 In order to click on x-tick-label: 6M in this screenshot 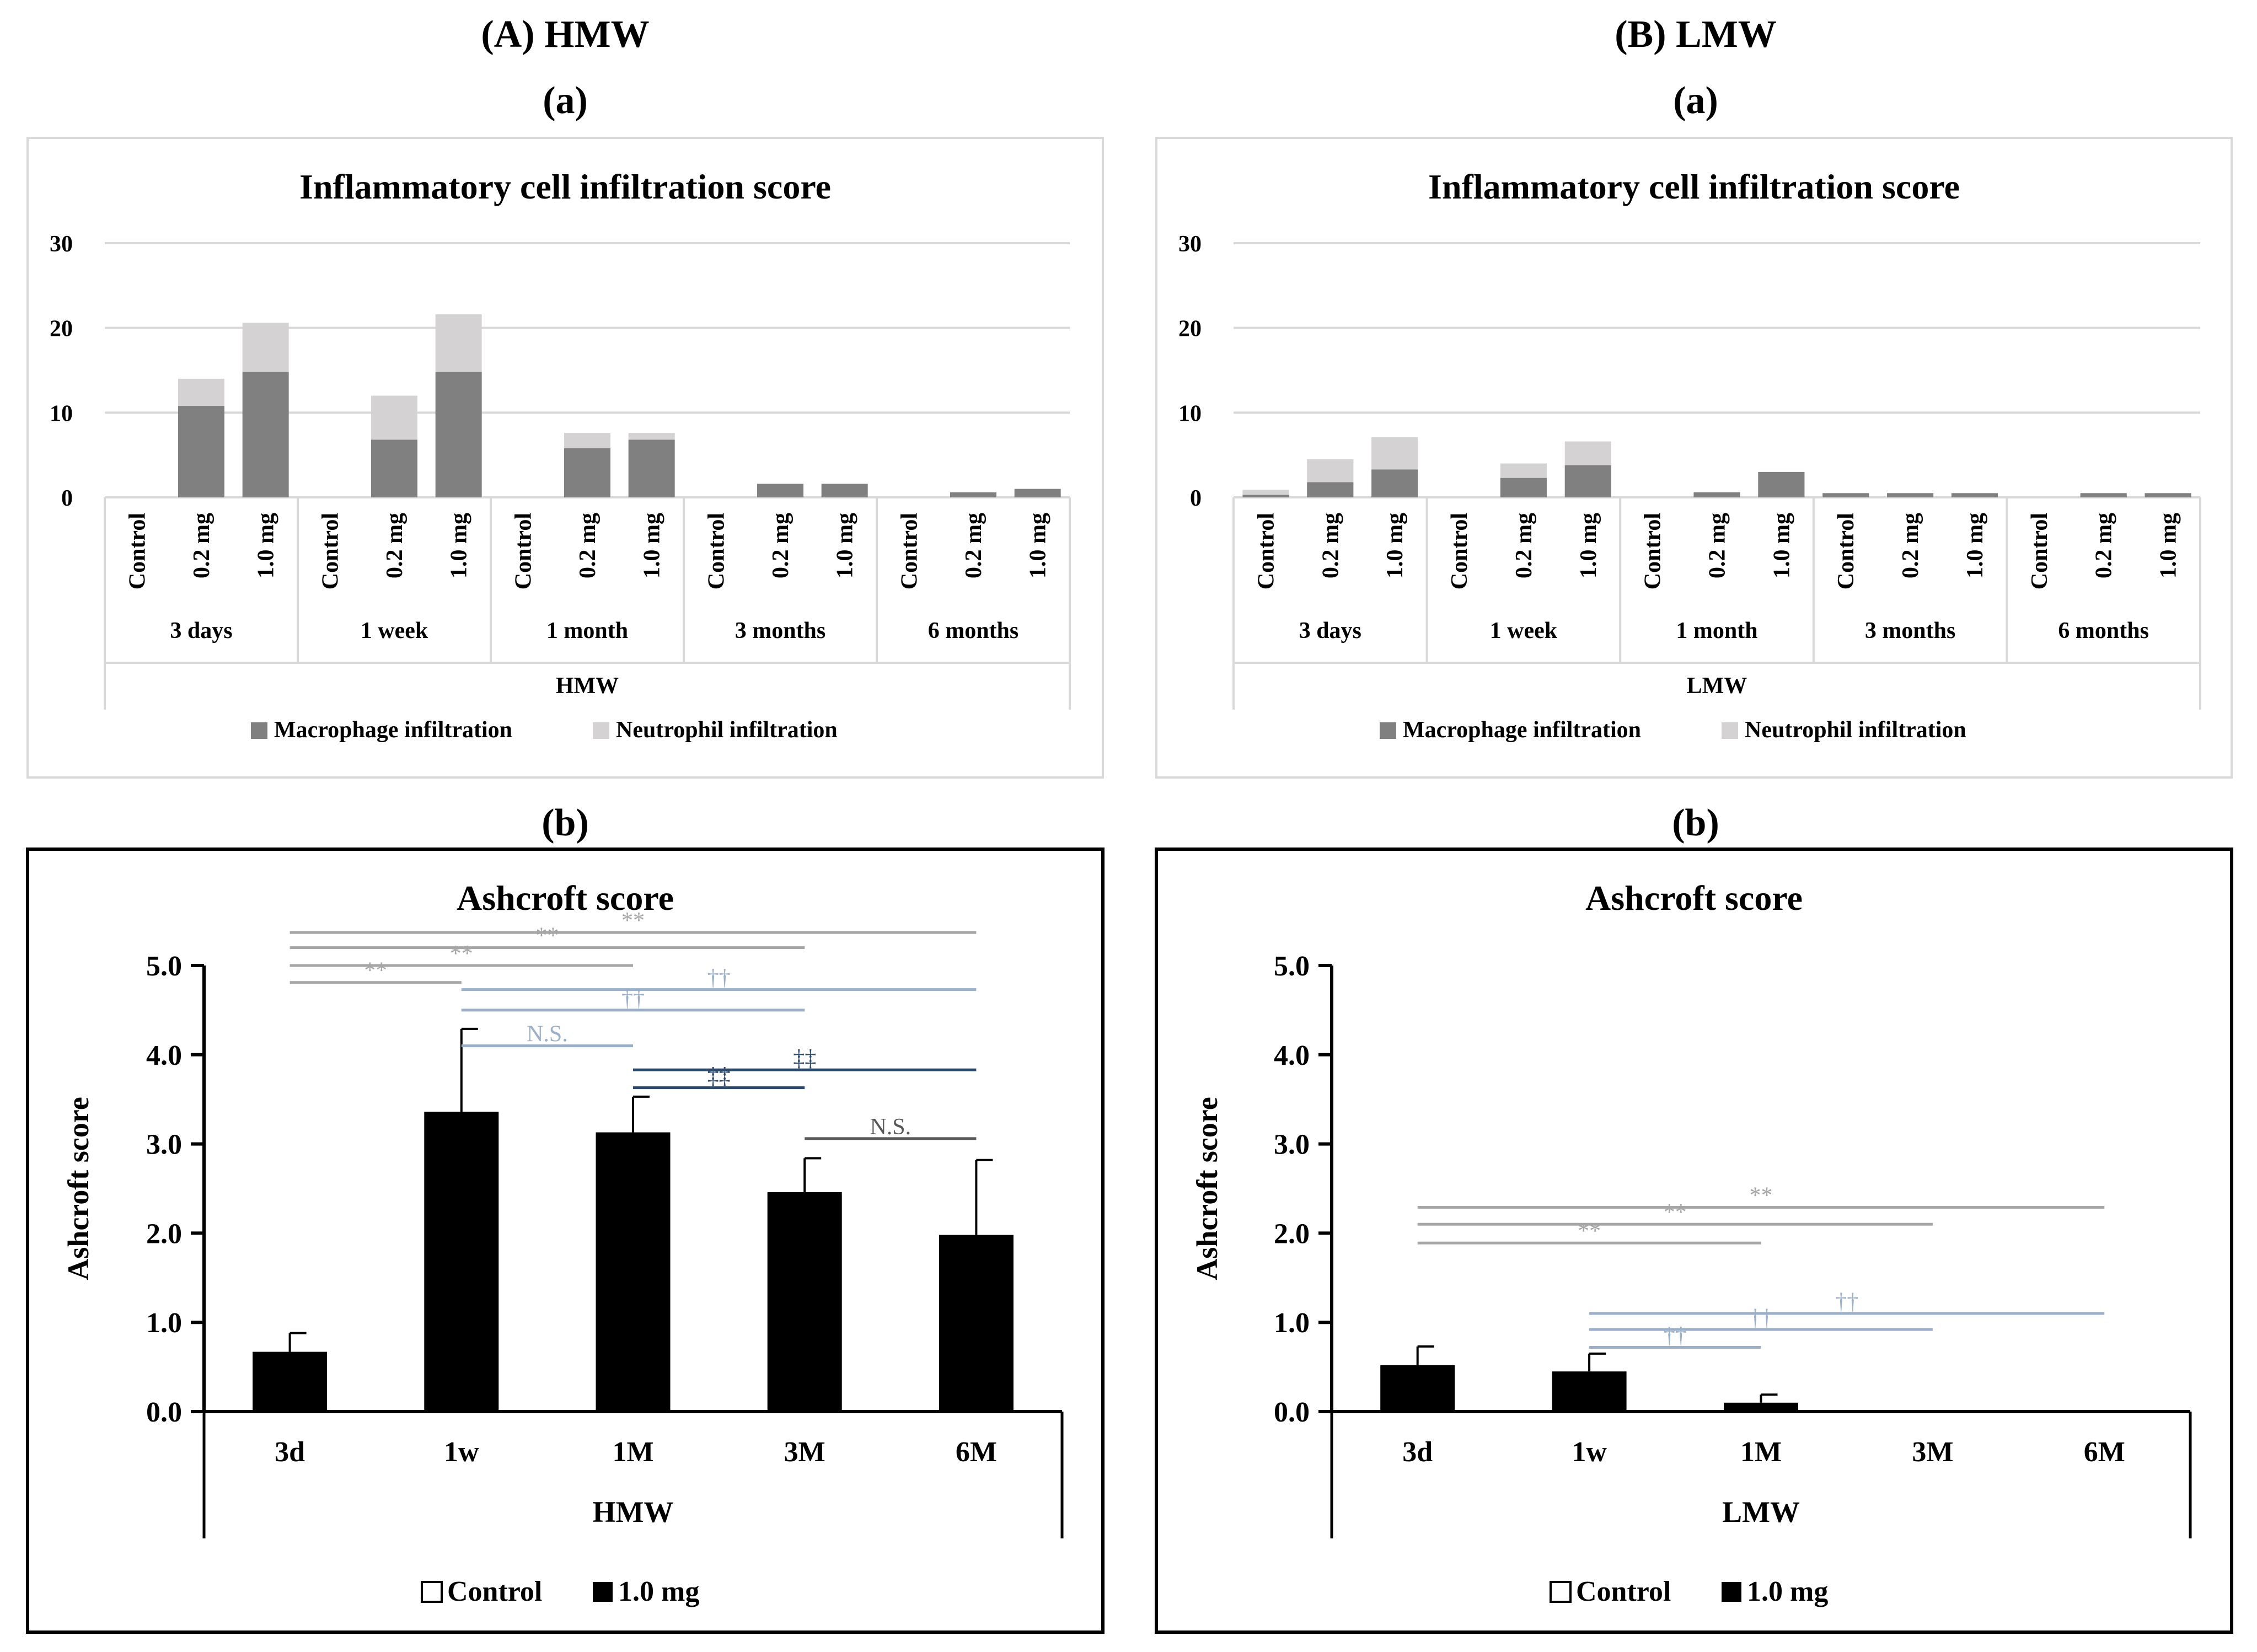, I will do `click(2104, 1452)`.